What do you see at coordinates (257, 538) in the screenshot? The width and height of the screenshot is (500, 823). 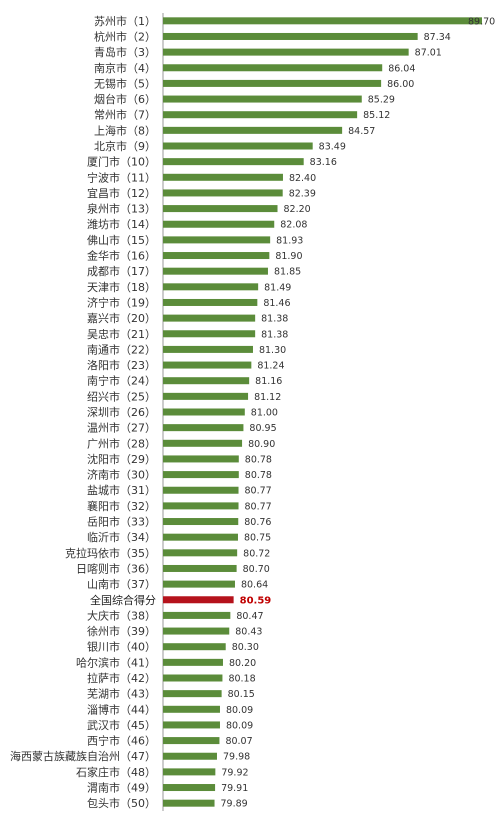 I see `value-label: 80.75` at bounding box center [257, 538].